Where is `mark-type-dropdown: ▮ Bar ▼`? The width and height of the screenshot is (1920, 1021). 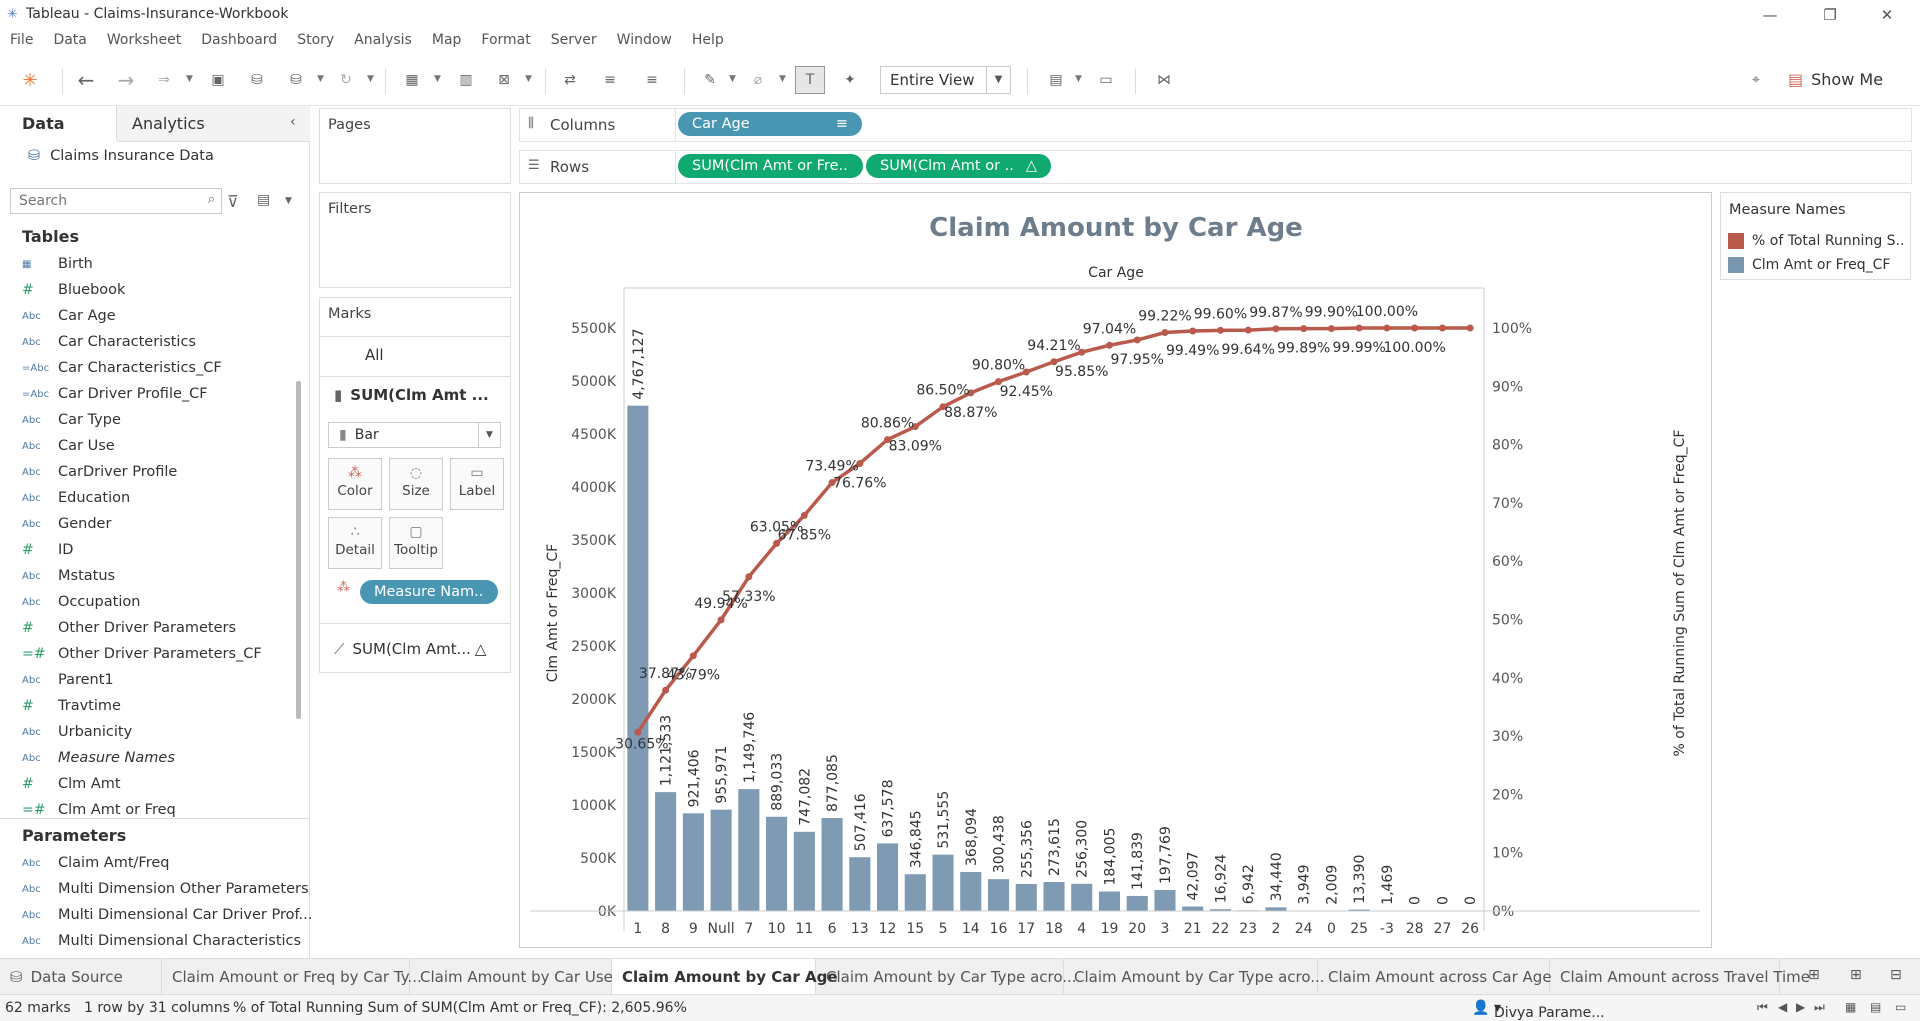
mark-type-dropdown: ▮ Bar ▼ is located at coordinates (414, 435).